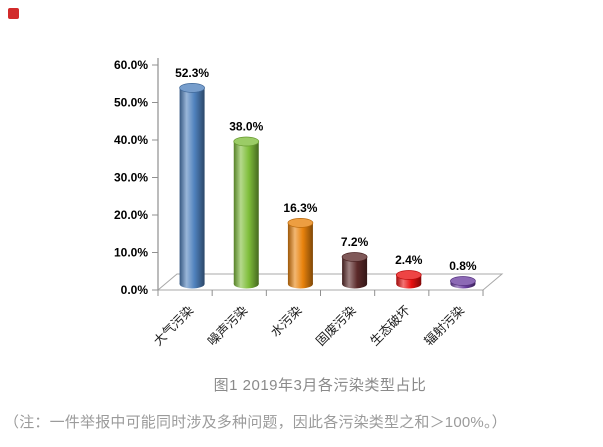 The image size is (603, 447). Describe the element at coordinates (131, 140) in the screenshot. I see `y-tick-label: 40.0%` at that location.